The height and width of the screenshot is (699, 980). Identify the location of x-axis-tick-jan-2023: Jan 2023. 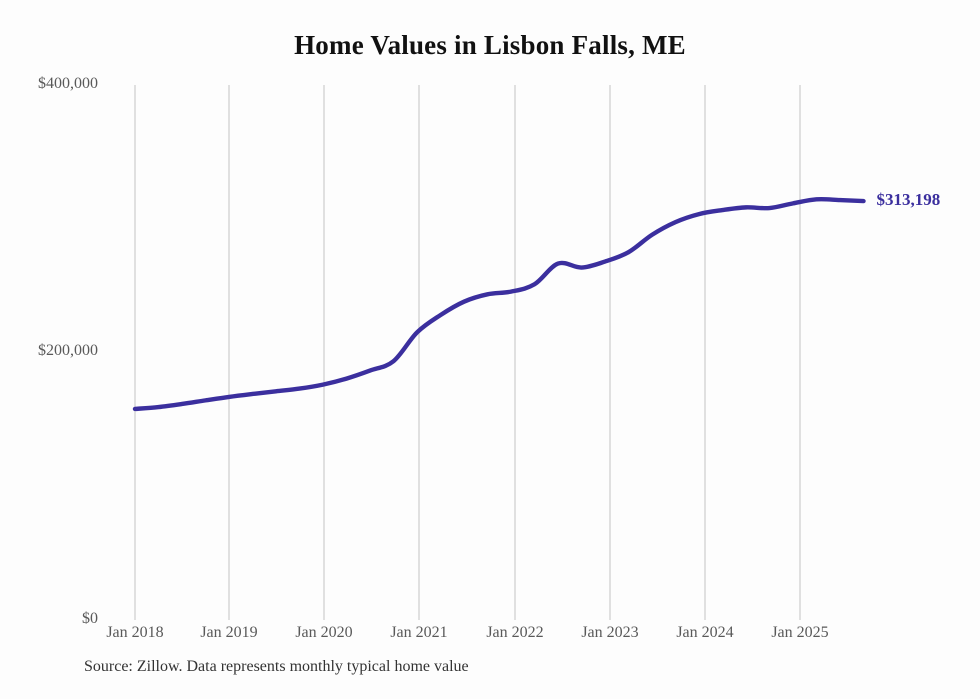
(610, 632).